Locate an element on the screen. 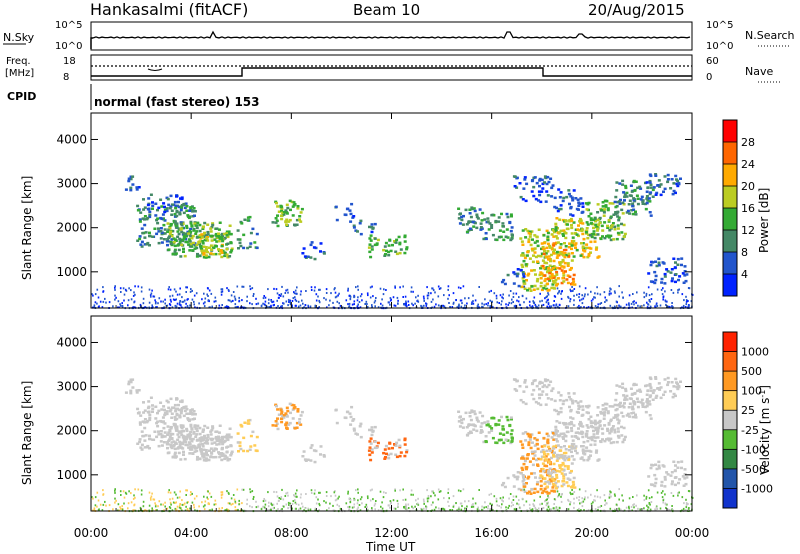 The width and height of the screenshot is (800, 554). colorbar-tick-label: 100 is located at coordinates (751, 391).